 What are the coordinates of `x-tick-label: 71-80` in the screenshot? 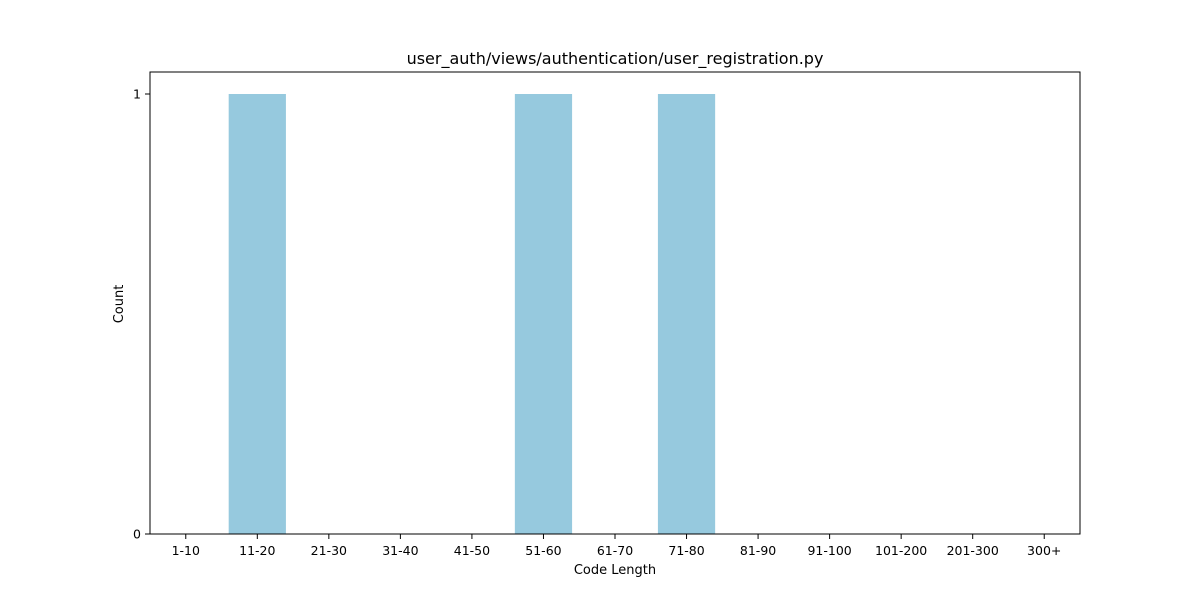 It's located at (686, 550).